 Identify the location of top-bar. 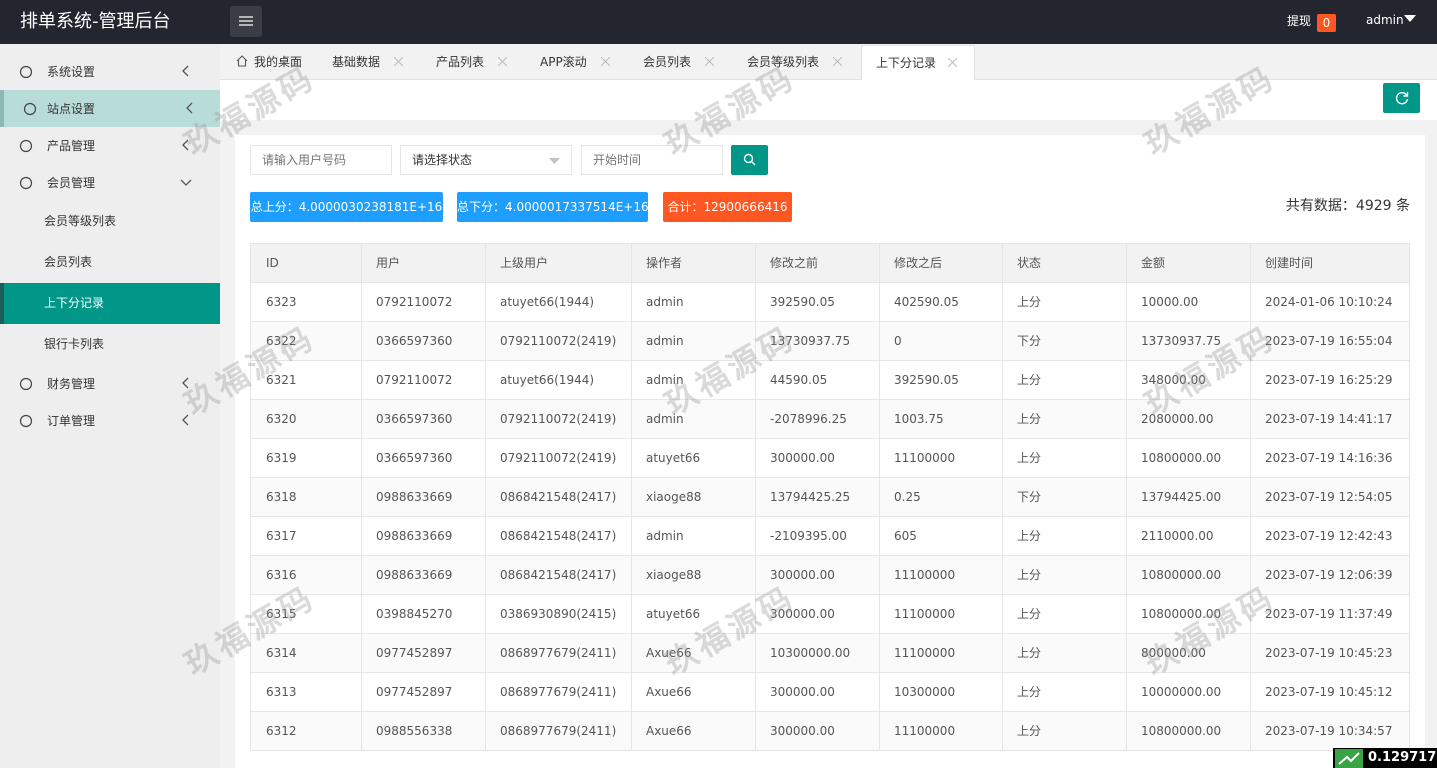
(718, 22).